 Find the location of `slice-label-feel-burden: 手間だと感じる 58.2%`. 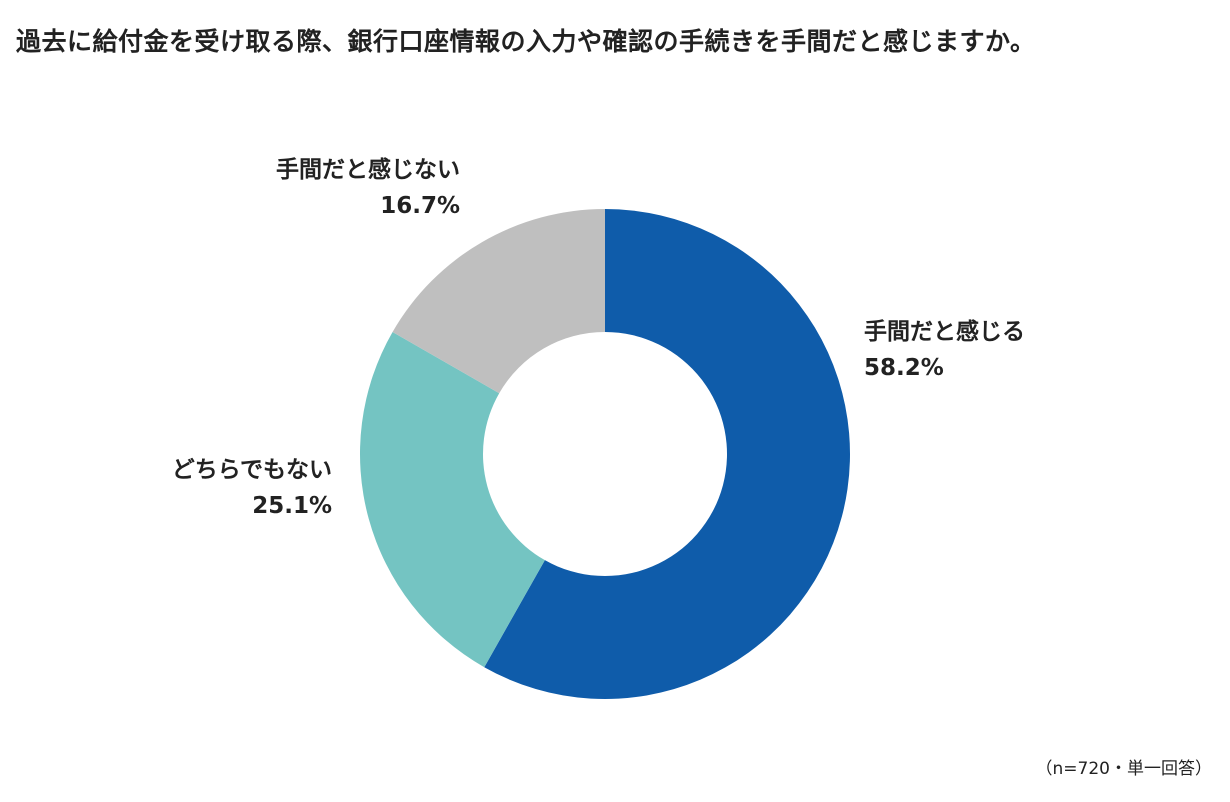

slice-label-feel-burden: 手間だと感じる 58.2% is located at coordinates (944, 350).